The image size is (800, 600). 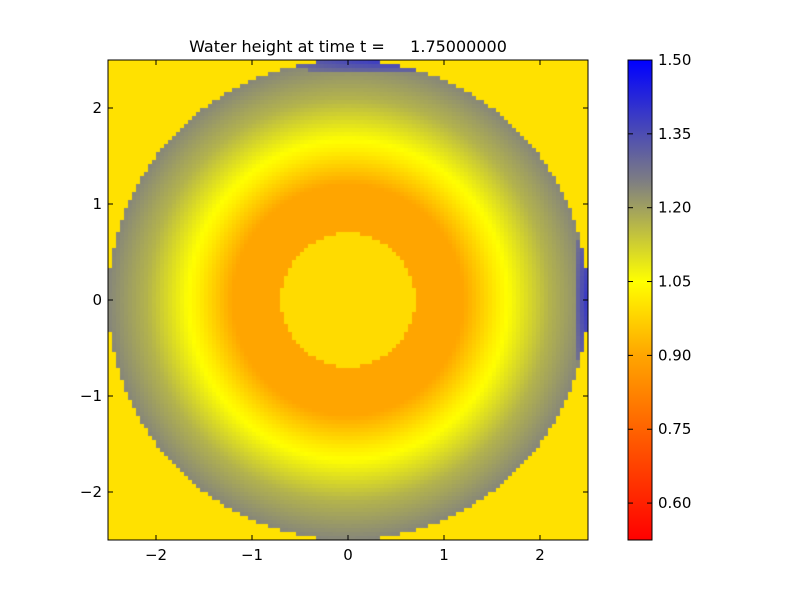 I want to click on colorbar-tick-label: 0.75, so click(x=674, y=429).